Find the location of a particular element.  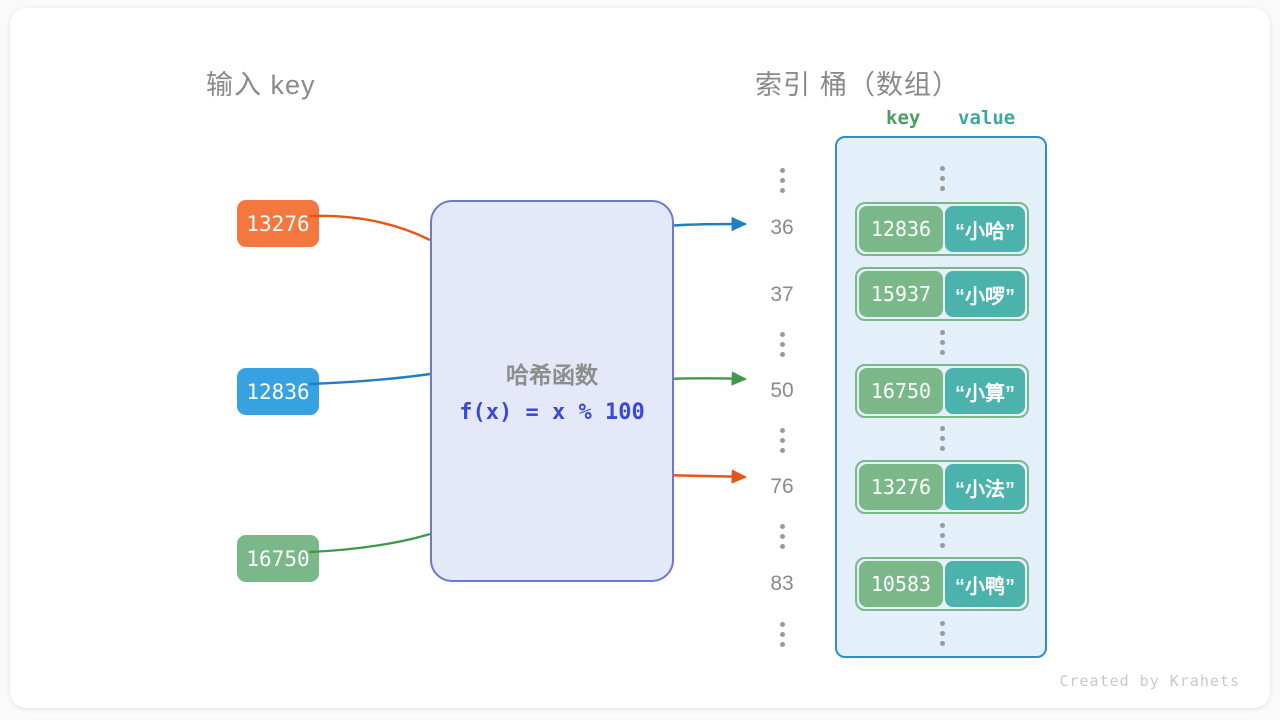

footer-credit: Created by Krahets is located at coordinates (1149, 681).